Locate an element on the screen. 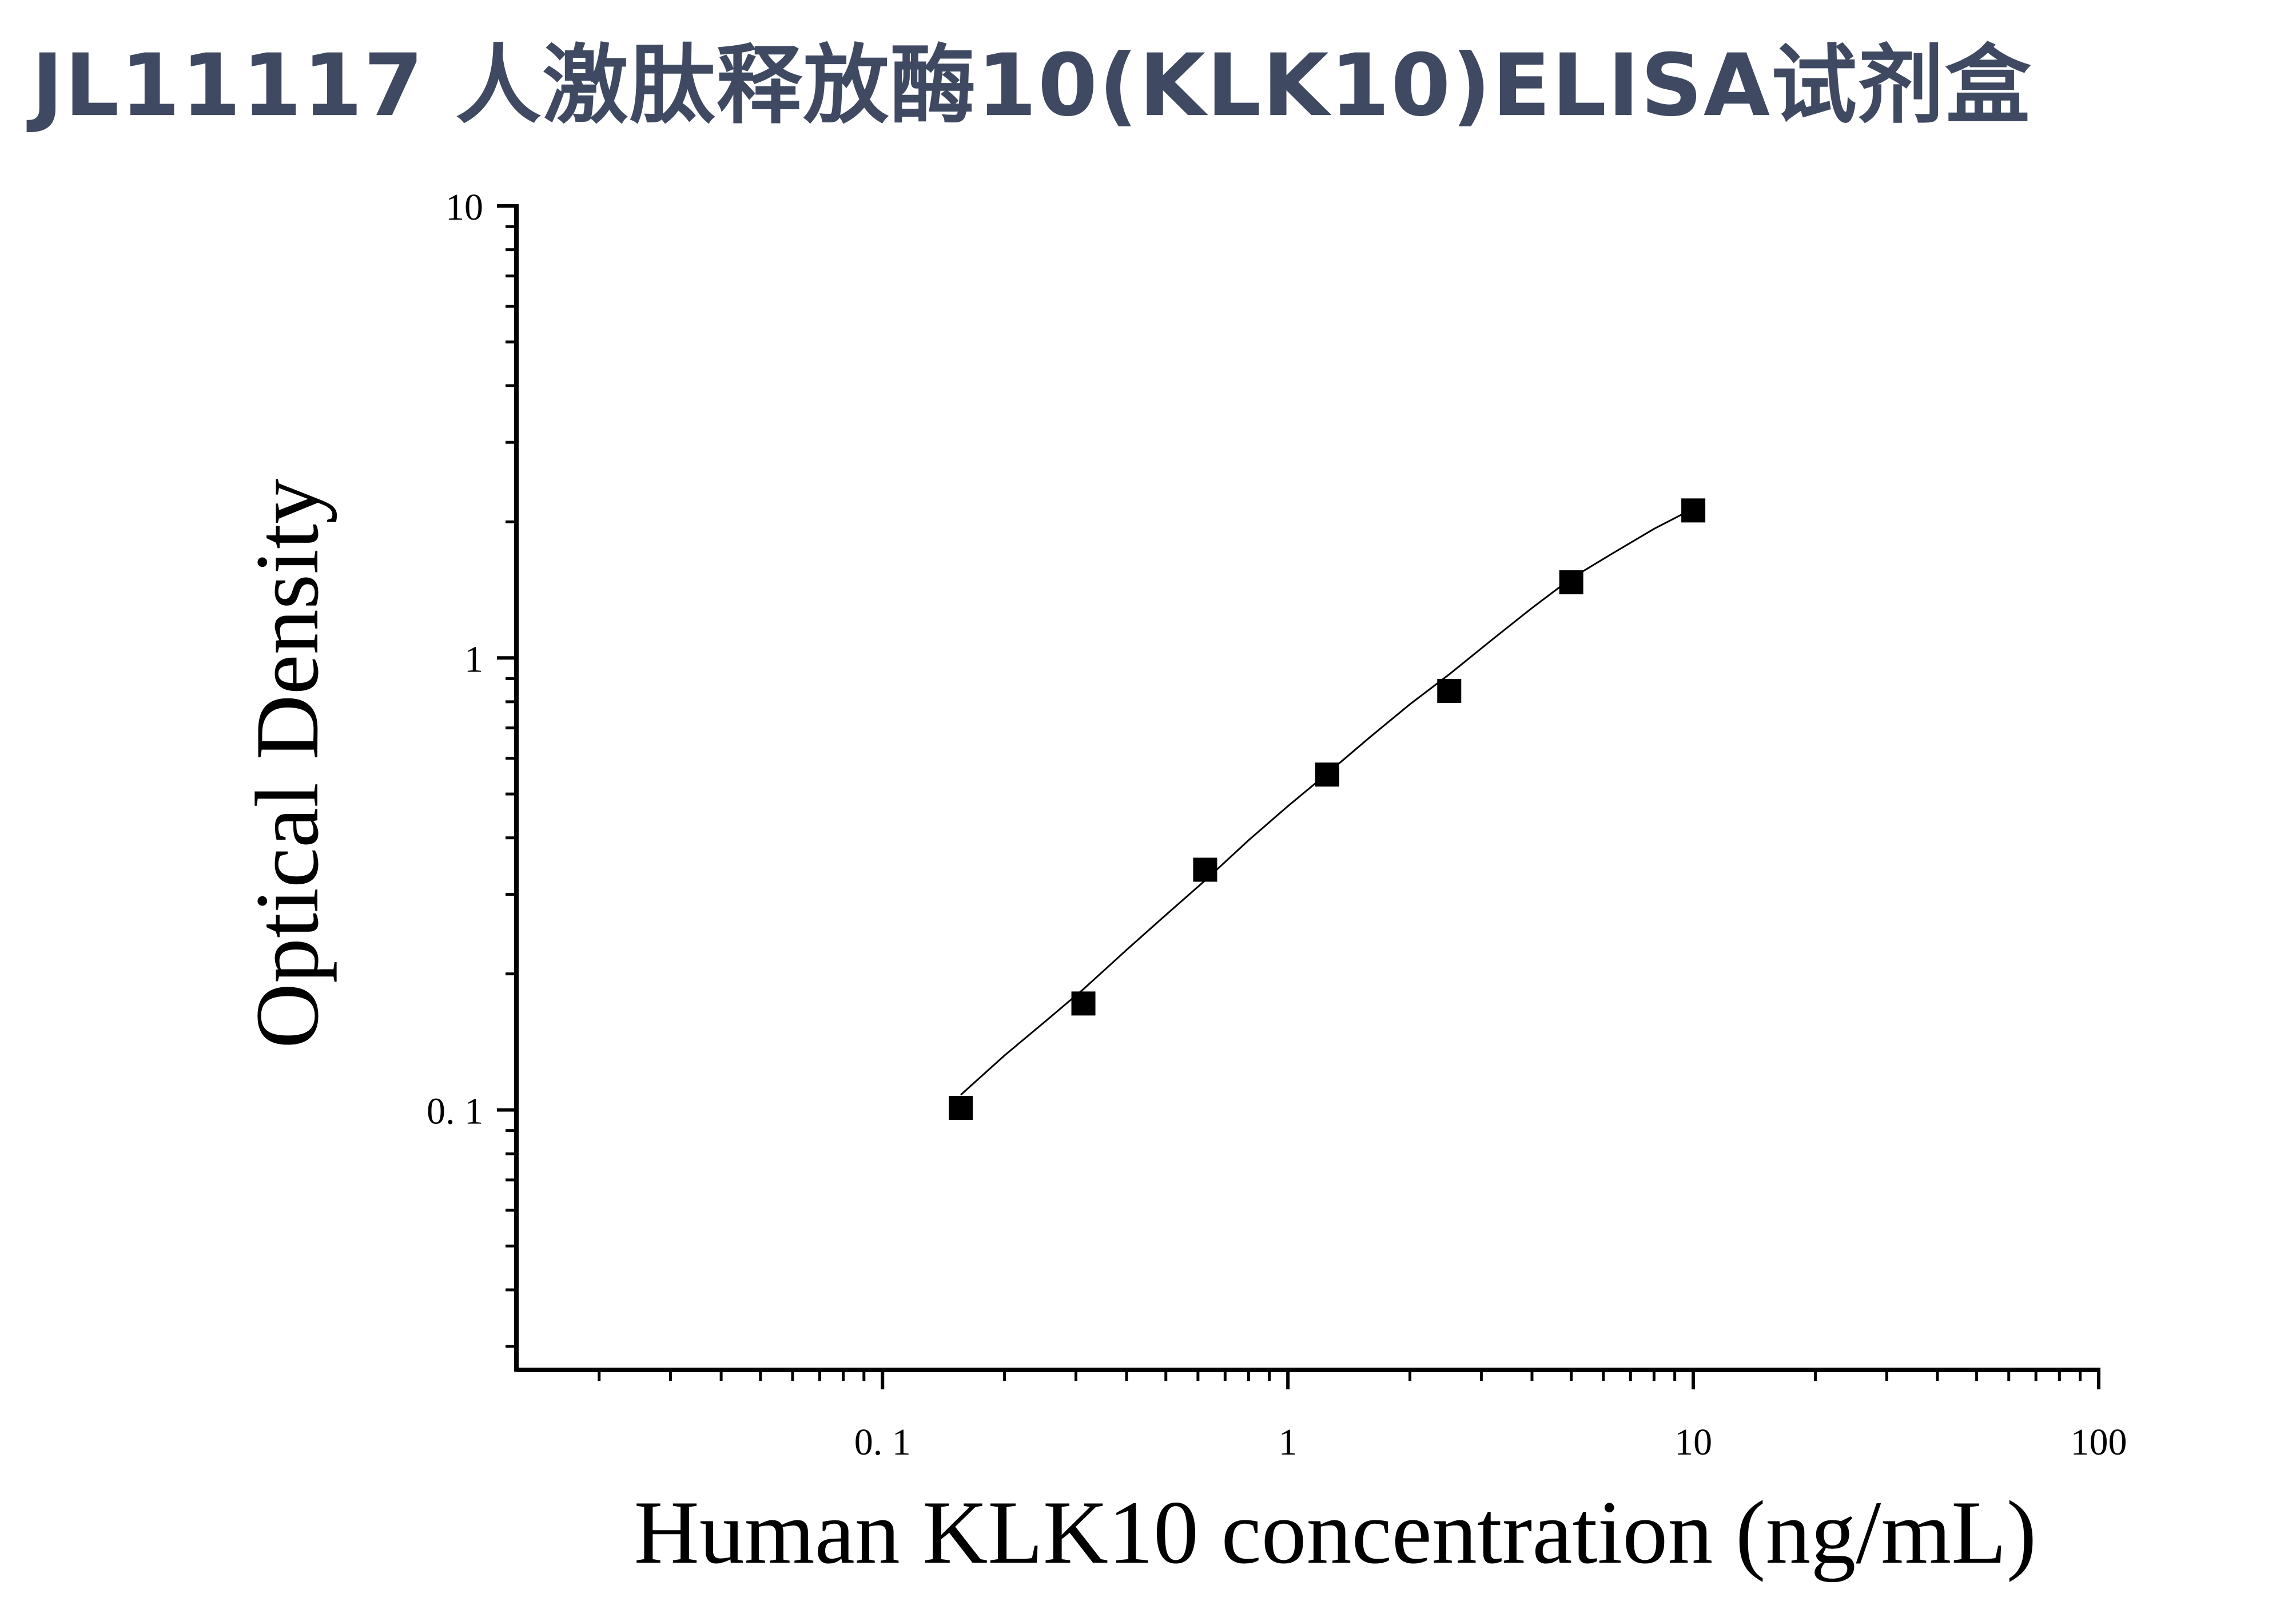 This screenshot has width=2296, height=1605. x-tick-label: 1 is located at coordinates (1289, 1442).